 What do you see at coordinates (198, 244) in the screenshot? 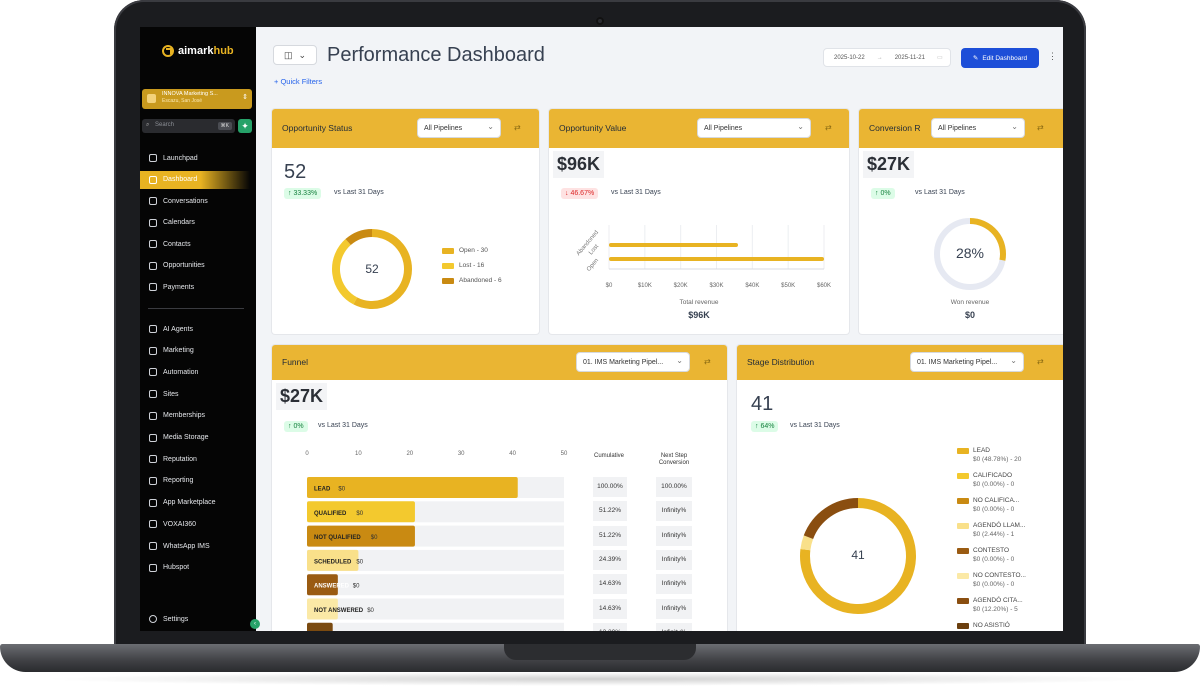
I see `sidebar-item-contacts: Contacts` at bounding box center [198, 244].